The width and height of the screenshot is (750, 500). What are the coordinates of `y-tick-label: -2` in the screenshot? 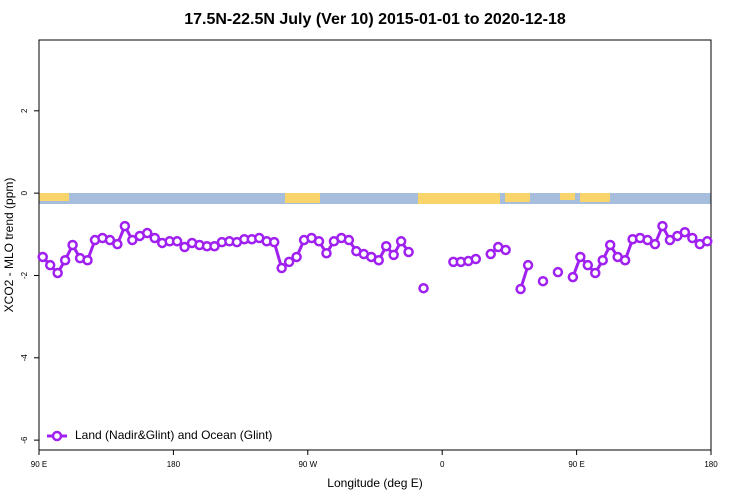 It's located at (24, 275).